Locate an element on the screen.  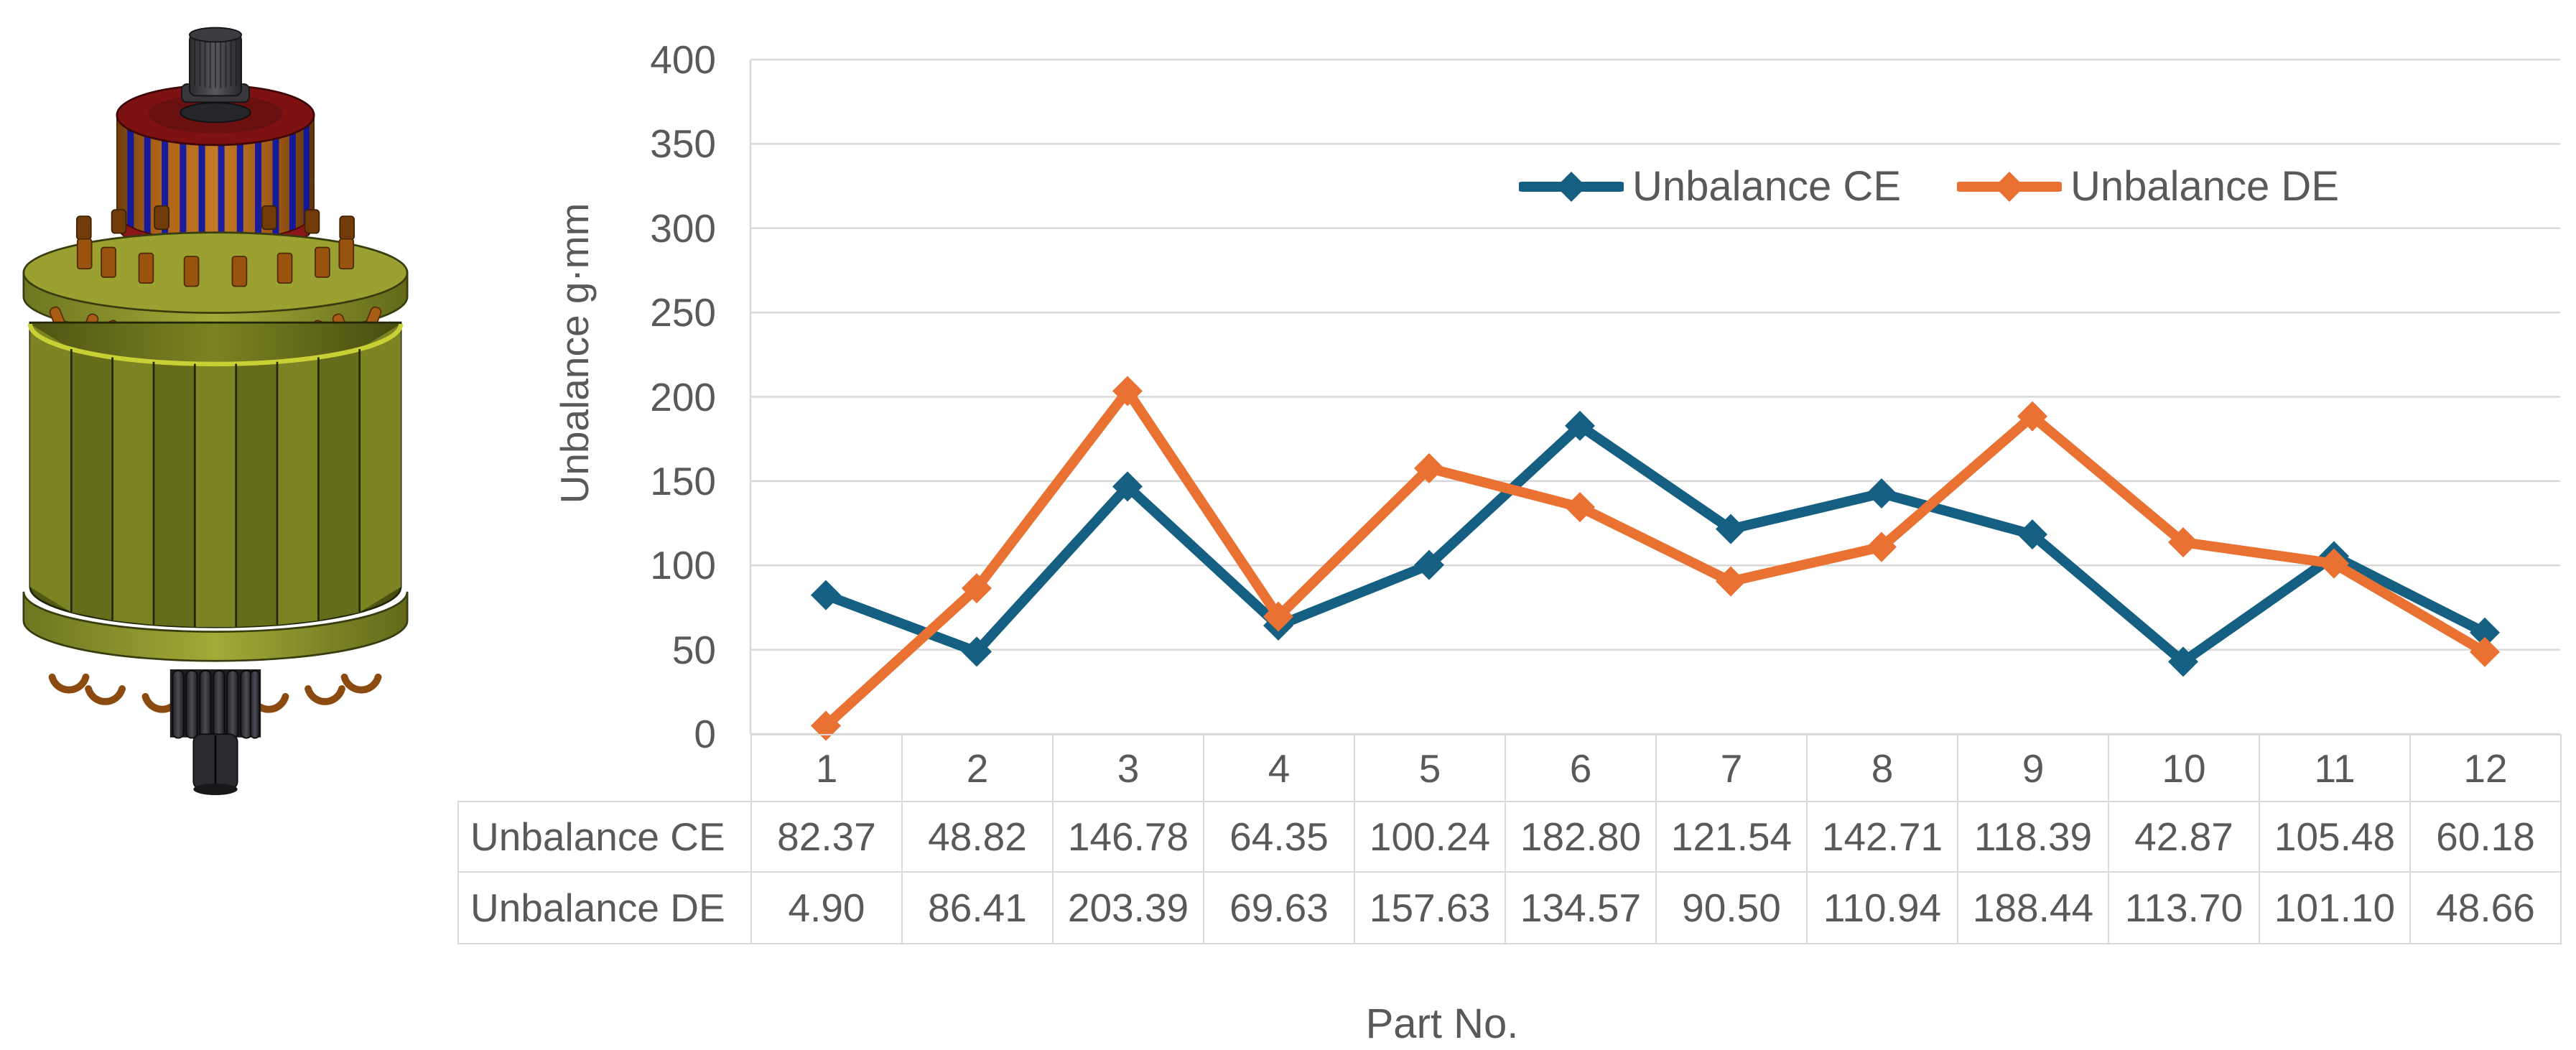
table-cell: 203.39 is located at coordinates (1128, 907).